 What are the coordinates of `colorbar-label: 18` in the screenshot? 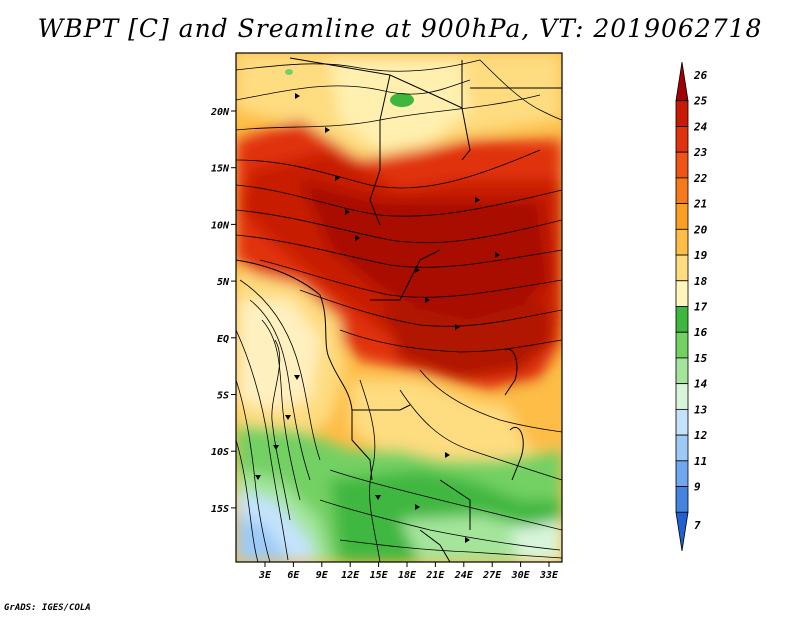 It's located at (701, 281).